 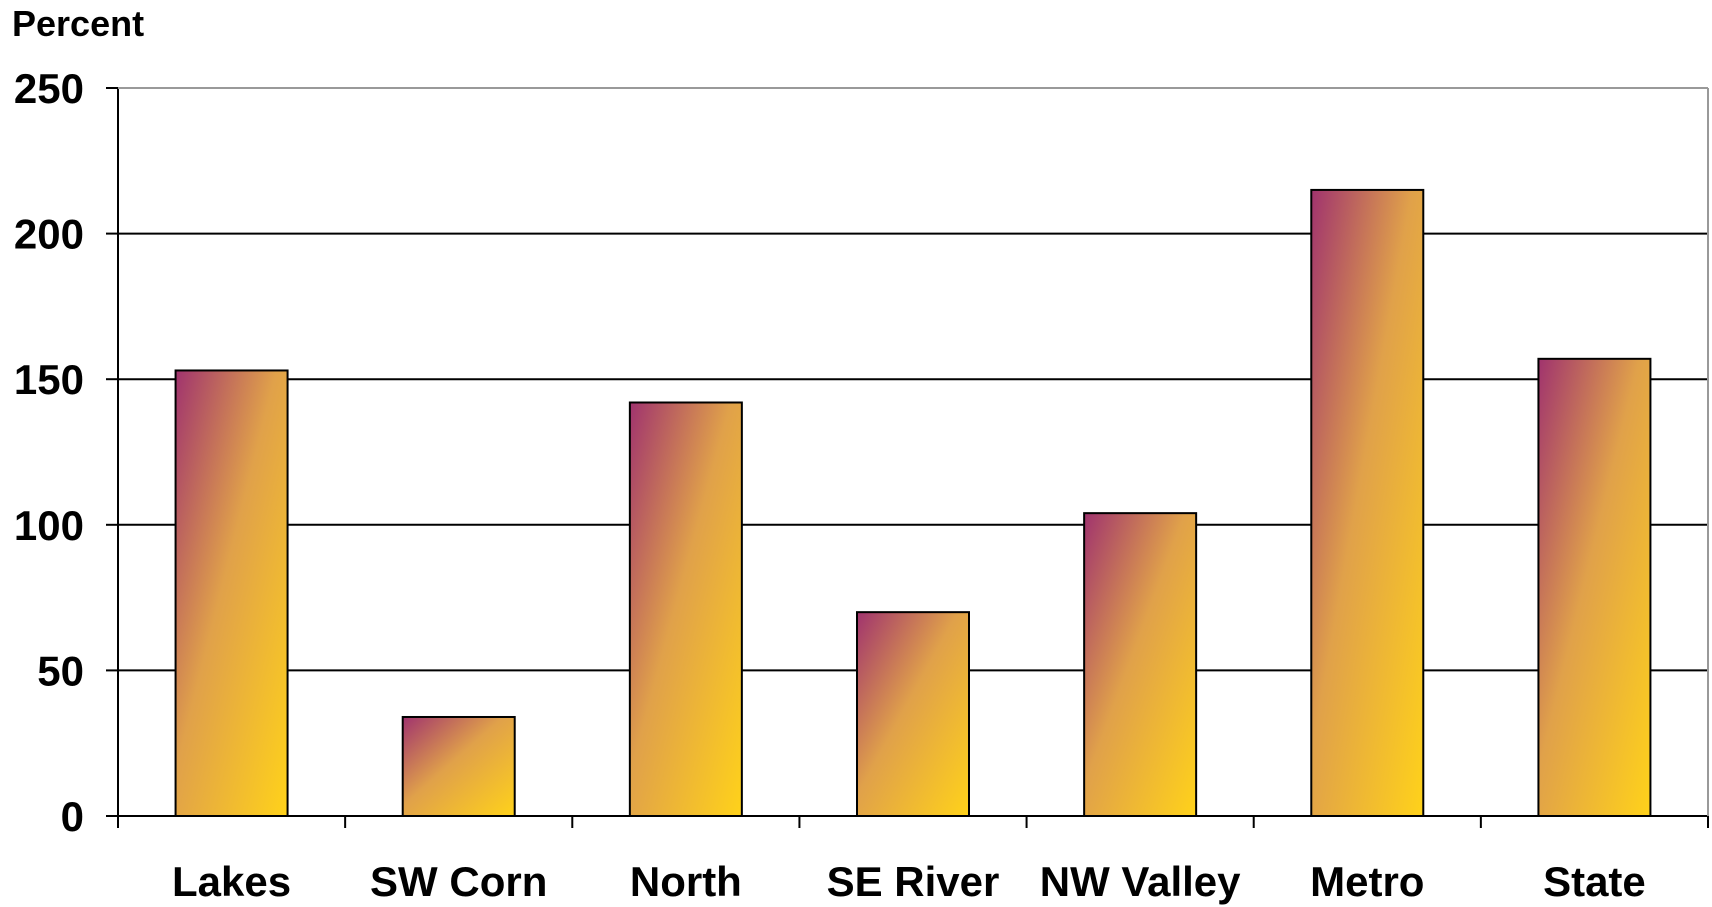 What do you see at coordinates (1594, 587) in the screenshot?
I see `bar-state` at bounding box center [1594, 587].